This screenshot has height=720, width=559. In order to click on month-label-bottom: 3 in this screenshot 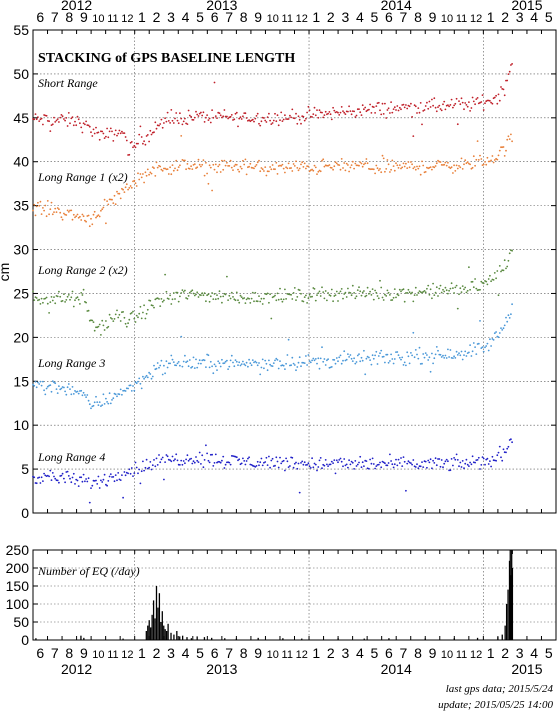, I will do `click(171, 653)`.